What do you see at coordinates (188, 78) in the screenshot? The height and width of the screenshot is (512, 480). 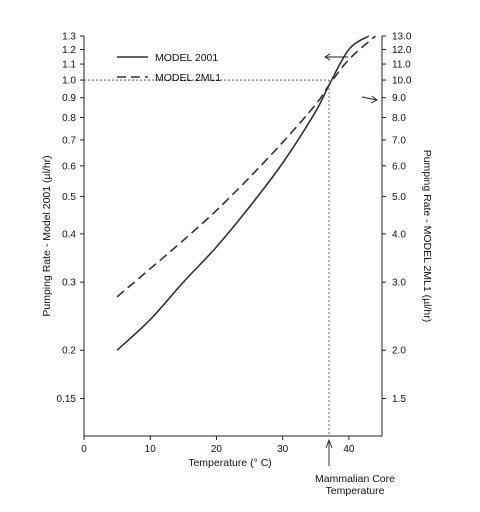 I see `legend-label: MODEL 2ML1` at bounding box center [188, 78].